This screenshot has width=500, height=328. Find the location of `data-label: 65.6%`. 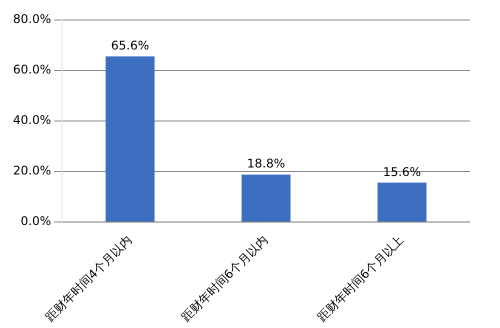

data-label: 65.6% is located at coordinates (130, 45).